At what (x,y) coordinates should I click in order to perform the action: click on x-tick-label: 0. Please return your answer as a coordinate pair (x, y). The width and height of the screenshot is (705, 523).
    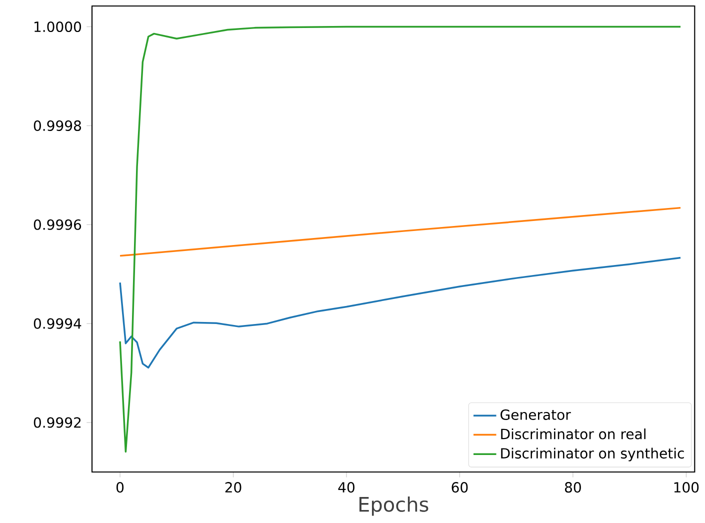
    Looking at the image, I should click on (120, 487).